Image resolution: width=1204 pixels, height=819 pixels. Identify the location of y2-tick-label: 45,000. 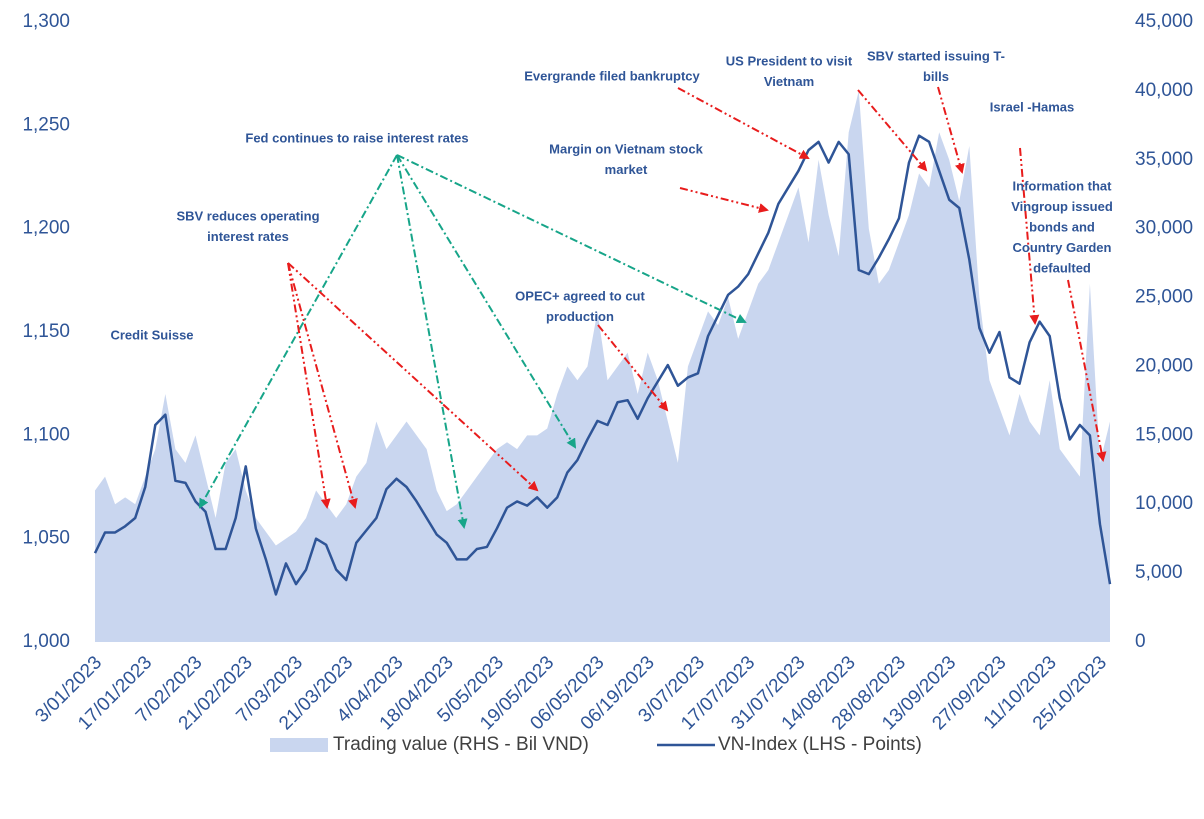
(1164, 21).